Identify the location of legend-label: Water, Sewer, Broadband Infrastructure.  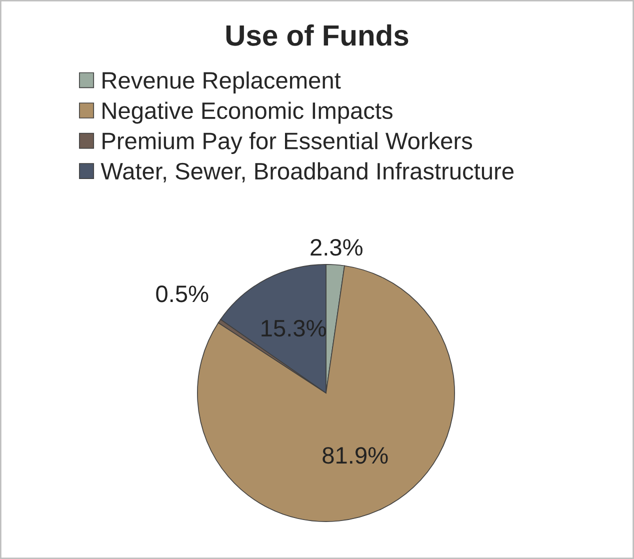
(307, 172).